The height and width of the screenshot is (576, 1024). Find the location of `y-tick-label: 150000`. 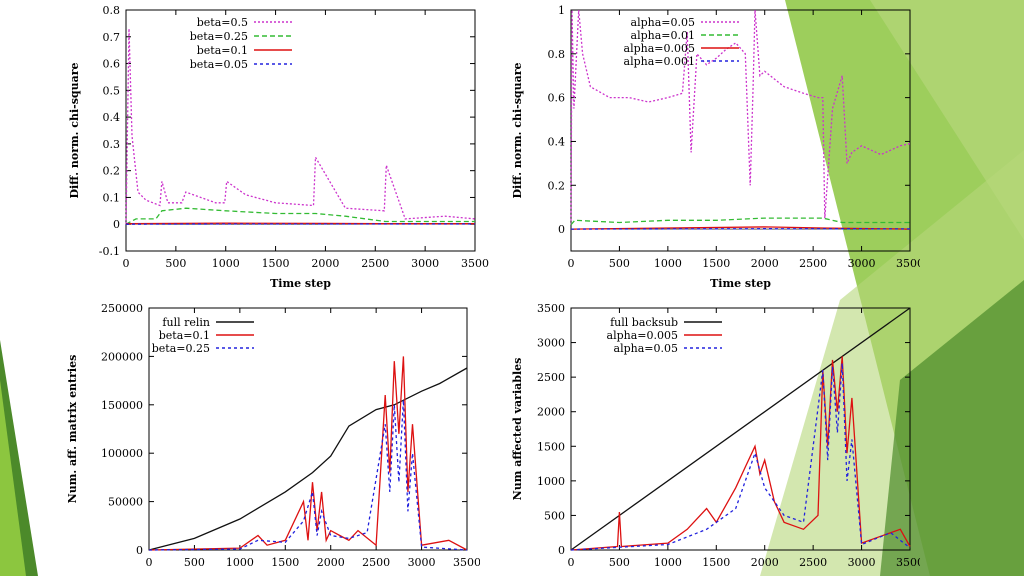

y-tick-label: 150000 is located at coordinates (122, 405).